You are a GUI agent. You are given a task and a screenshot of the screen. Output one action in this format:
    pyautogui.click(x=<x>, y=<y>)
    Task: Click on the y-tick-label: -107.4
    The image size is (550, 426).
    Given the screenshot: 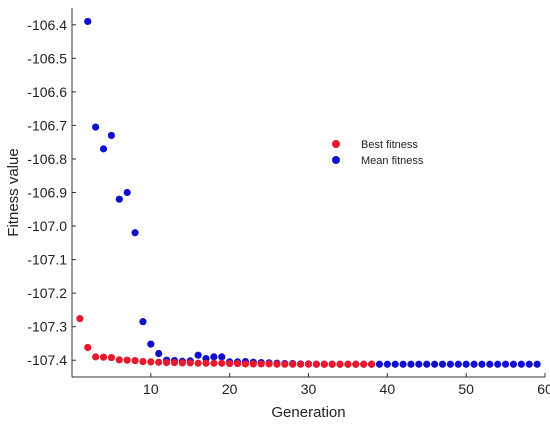 What is the action you would take?
    pyautogui.click(x=47, y=360)
    